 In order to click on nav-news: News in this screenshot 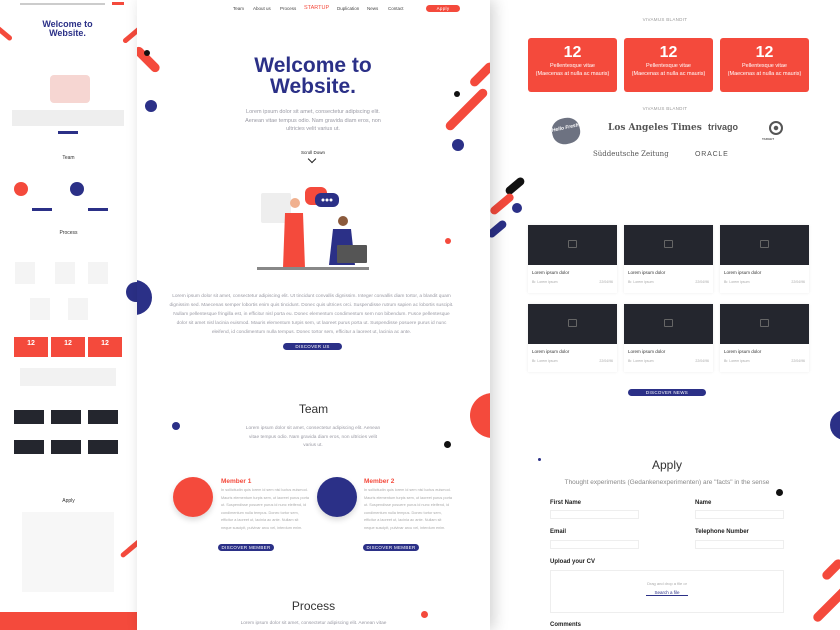, I will do `click(373, 8)`.